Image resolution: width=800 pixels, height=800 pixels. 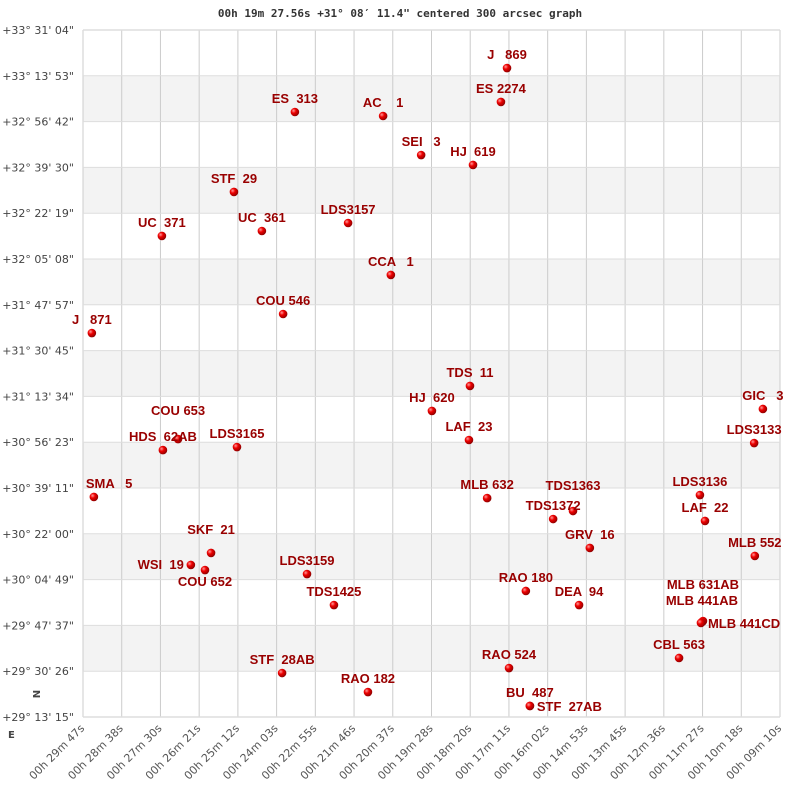 I want to click on star-point: AC 1, so click(x=383, y=108).